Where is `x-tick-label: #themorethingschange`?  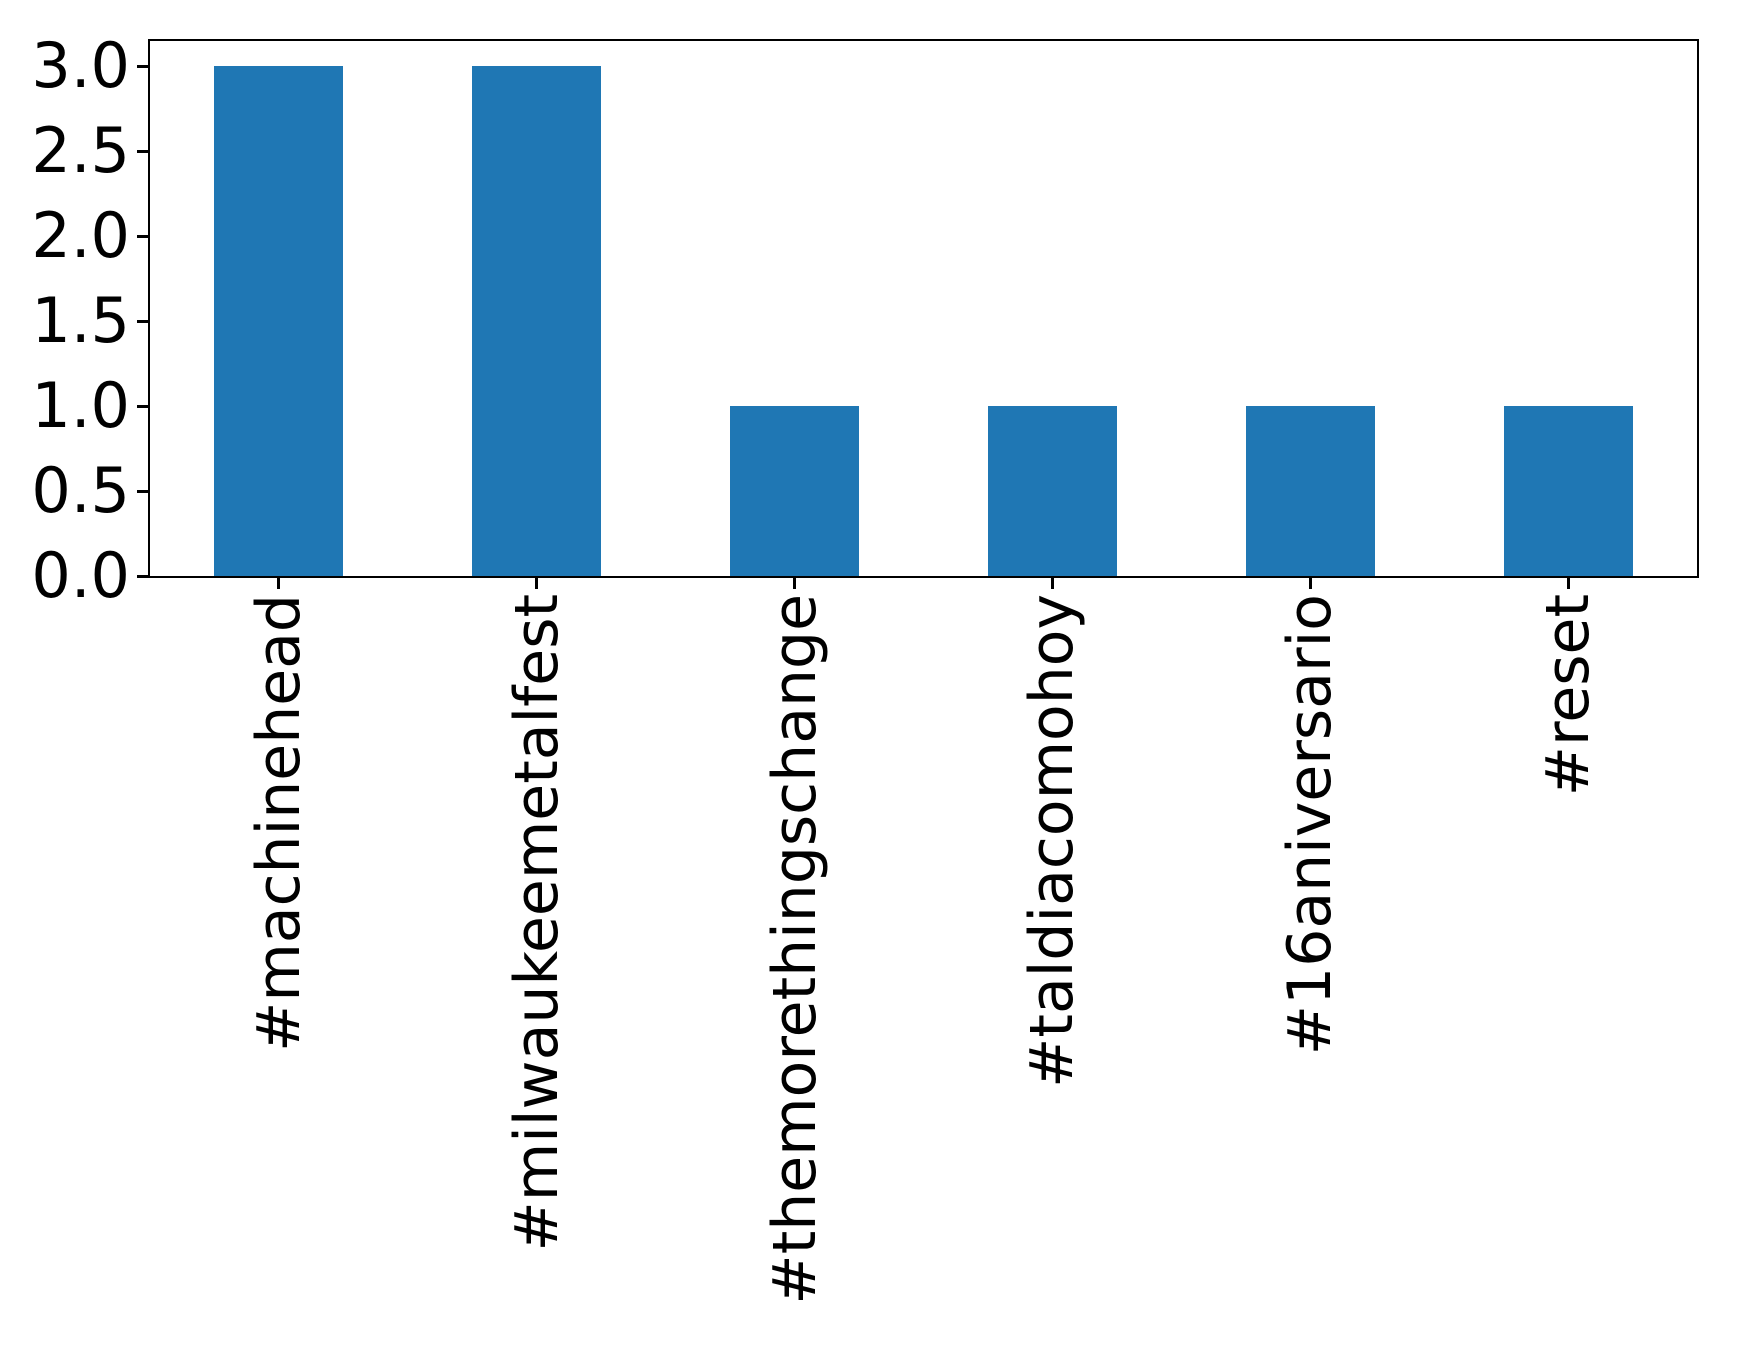 x-tick-label: #themorethingschange is located at coordinates (794, 949).